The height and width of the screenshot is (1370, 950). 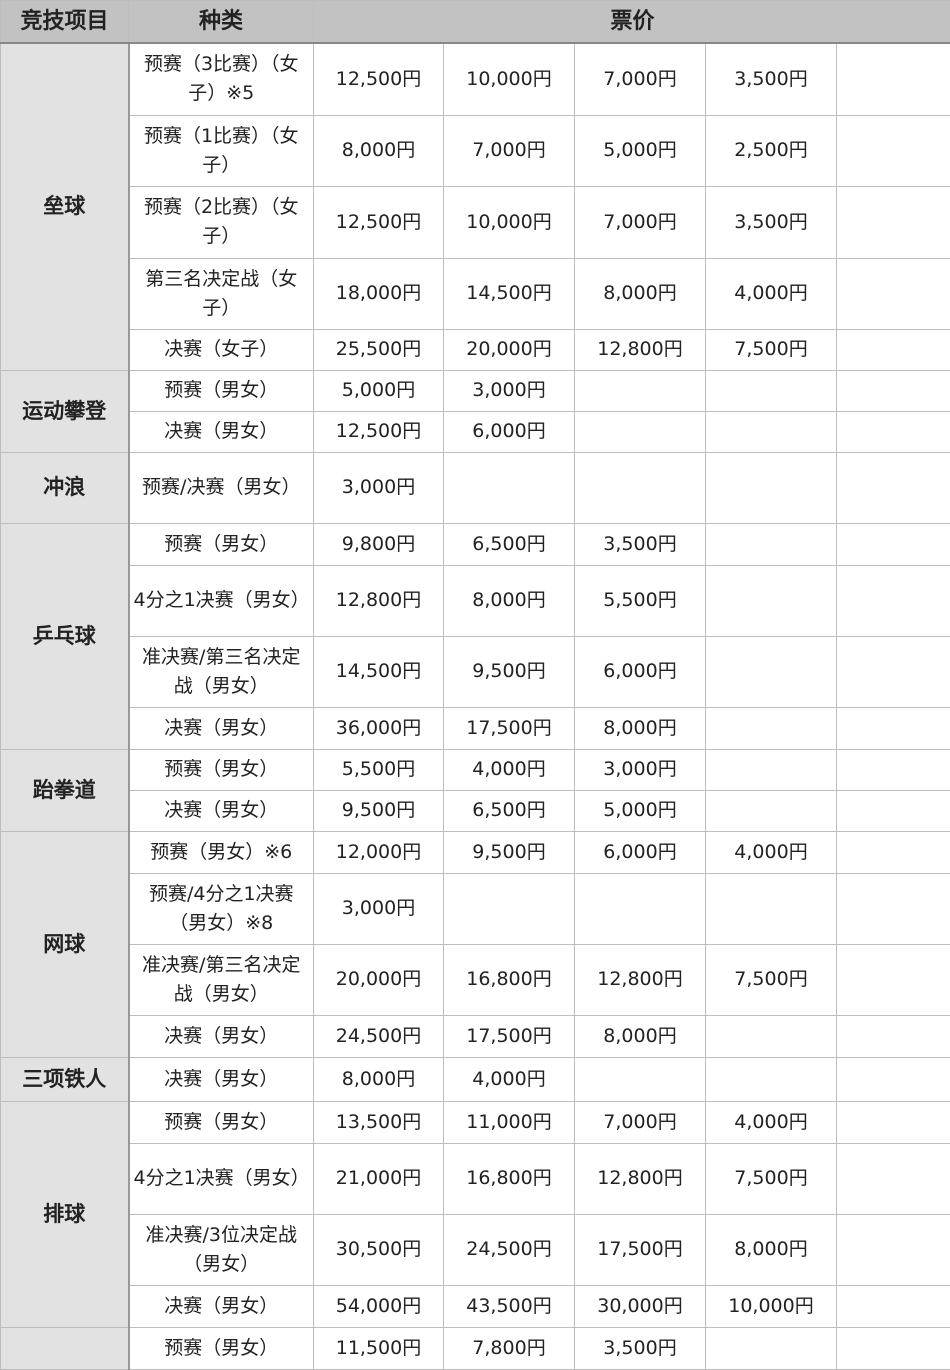 What do you see at coordinates (379, 1306) in the screenshot?
I see `price-cell: 54,000円` at bounding box center [379, 1306].